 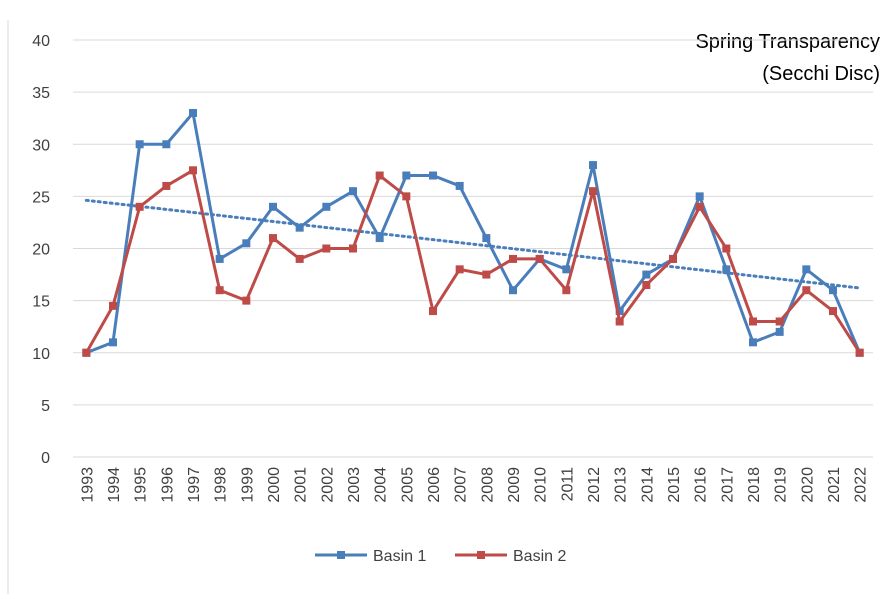 What do you see at coordinates (45, 406) in the screenshot?
I see `y-tick-label: 5` at bounding box center [45, 406].